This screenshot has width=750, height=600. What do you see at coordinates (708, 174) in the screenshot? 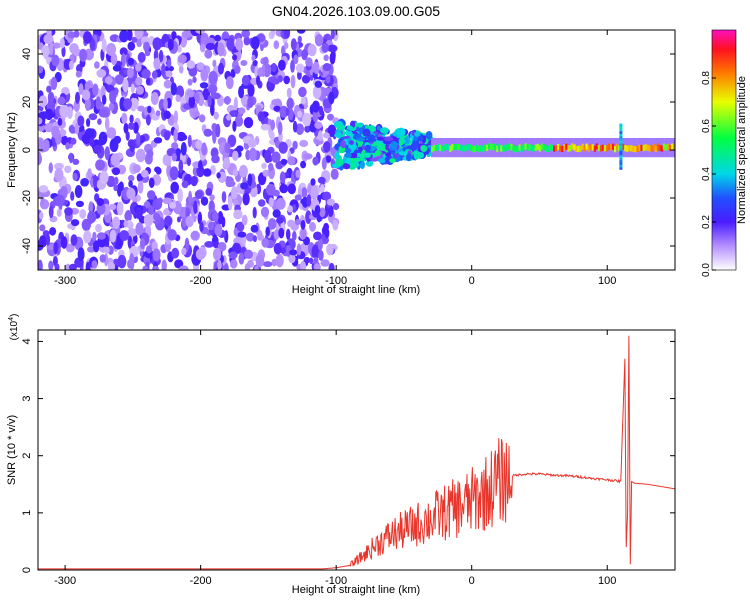
I see `colorbar-ticks: 0.0 0.2 0.4 0.6 0.8` at bounding box center [708, 174].